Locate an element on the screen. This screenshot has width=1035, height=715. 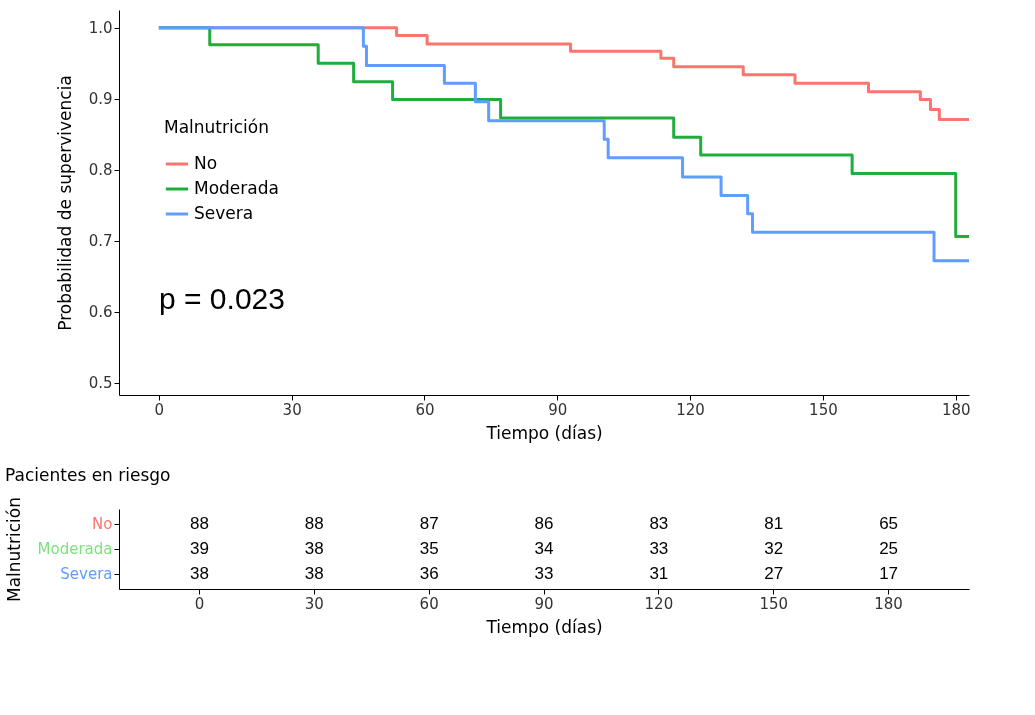
data-label: 36 is located at coordinates (429, 573).